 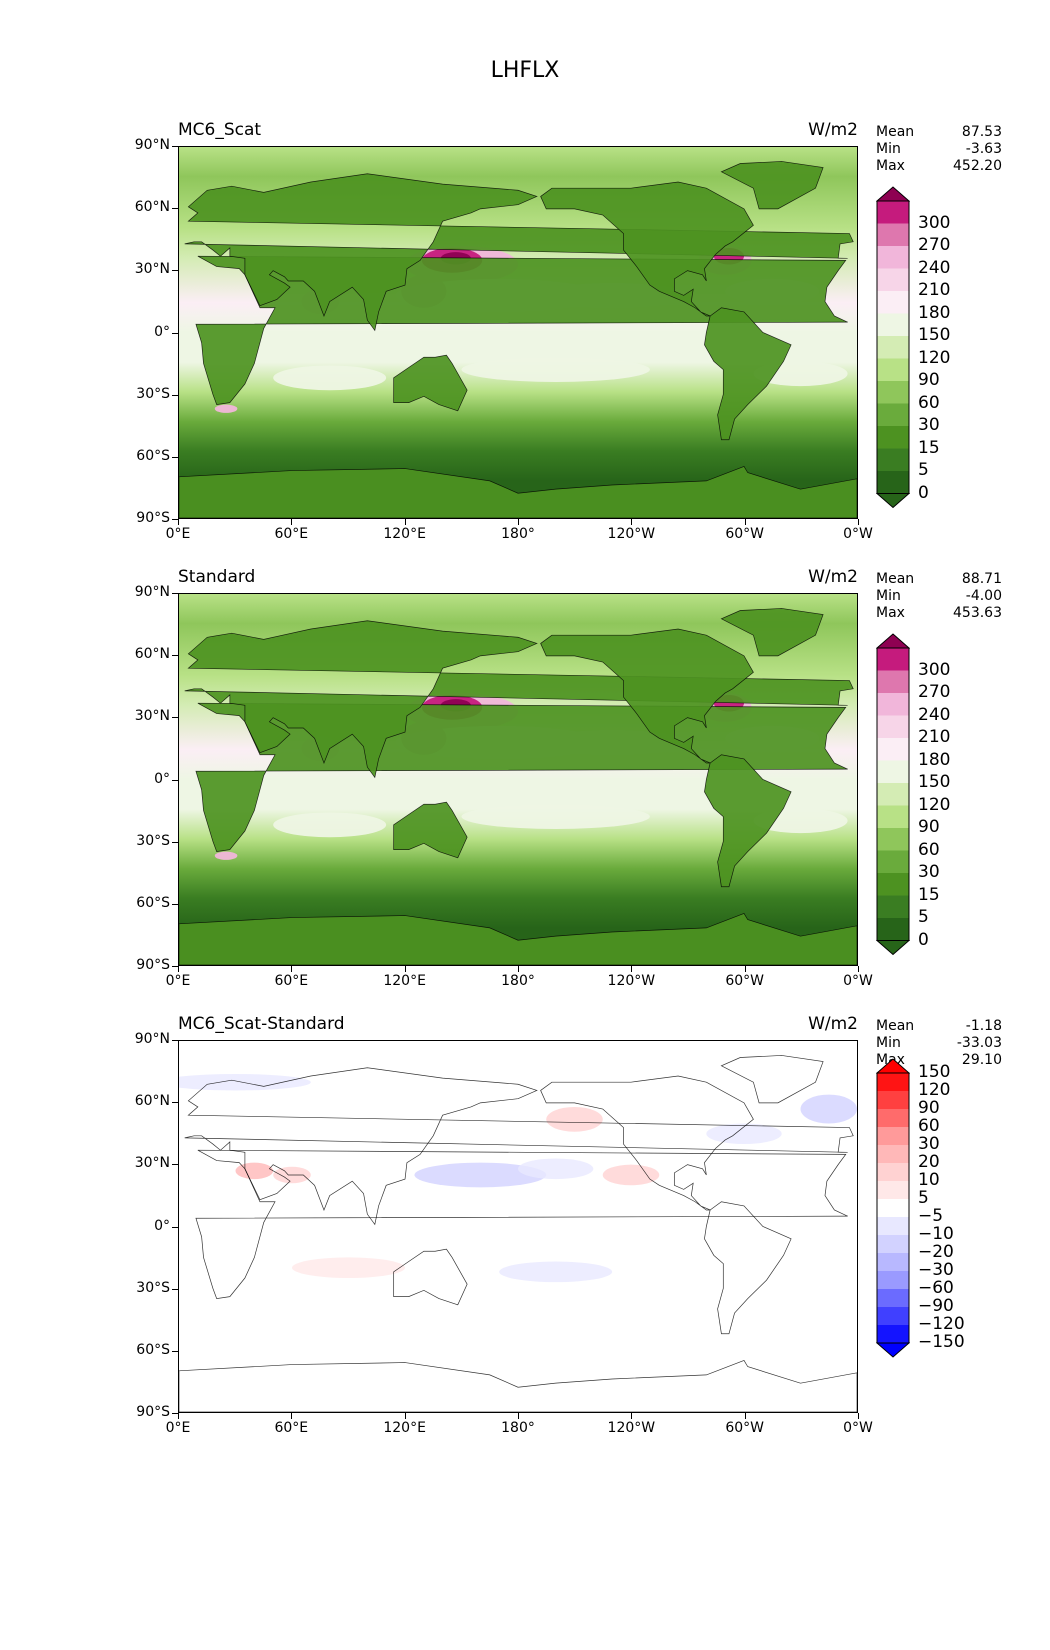 What do you see at coordinates (744, 1428) in the screenshot?
I see `lon-tick-label: 60°W` at bounding box center [744, 1428].